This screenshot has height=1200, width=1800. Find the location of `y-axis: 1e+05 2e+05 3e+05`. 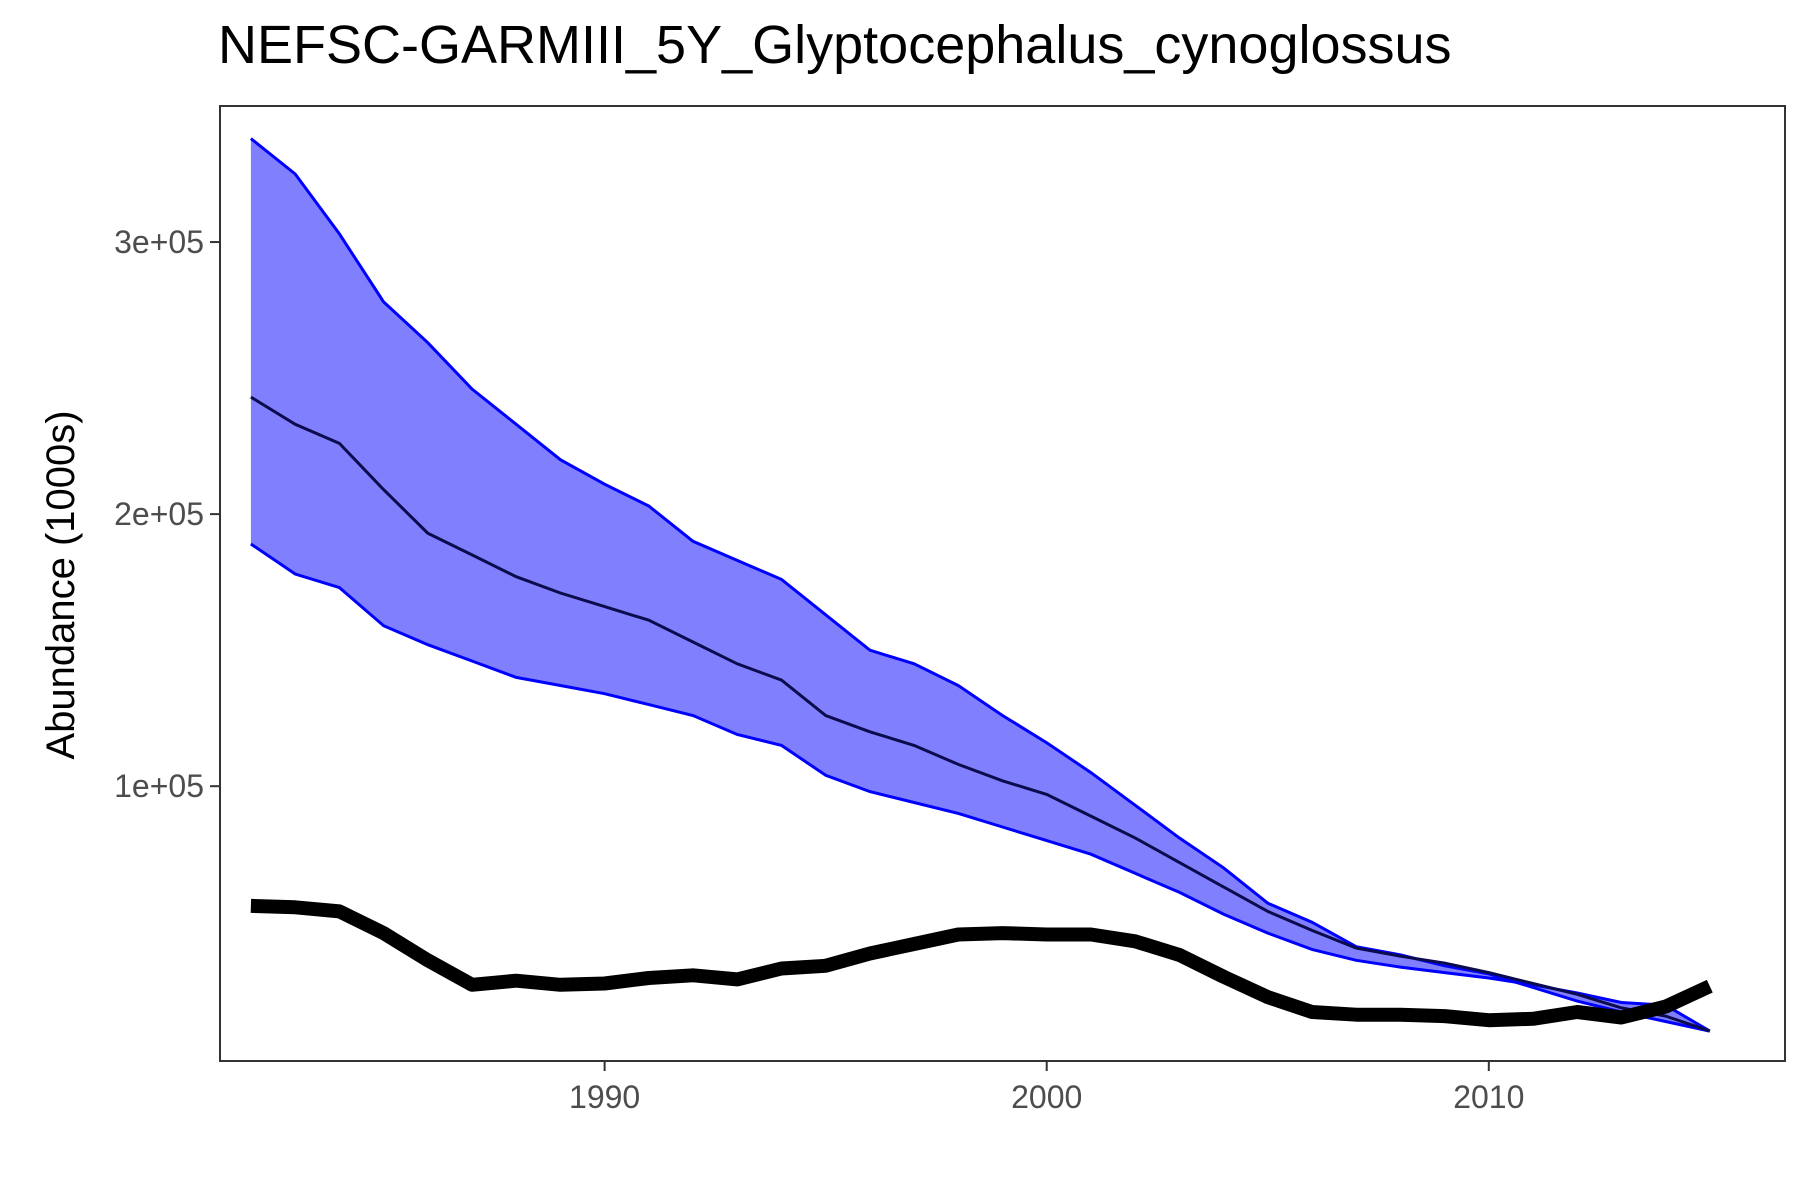

y-axis: 1e+05 2e+05 3e+05 is located at coordinates (167, 514).